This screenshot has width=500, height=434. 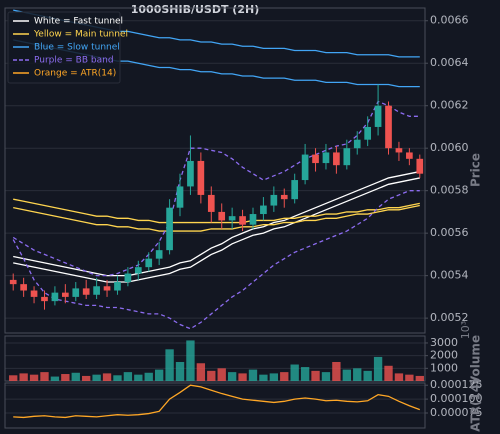 What do you see at coordinates (449, 105) in the screenshot?
I see `y-tick-label: 0.0062` at bounding box center [449, 105].